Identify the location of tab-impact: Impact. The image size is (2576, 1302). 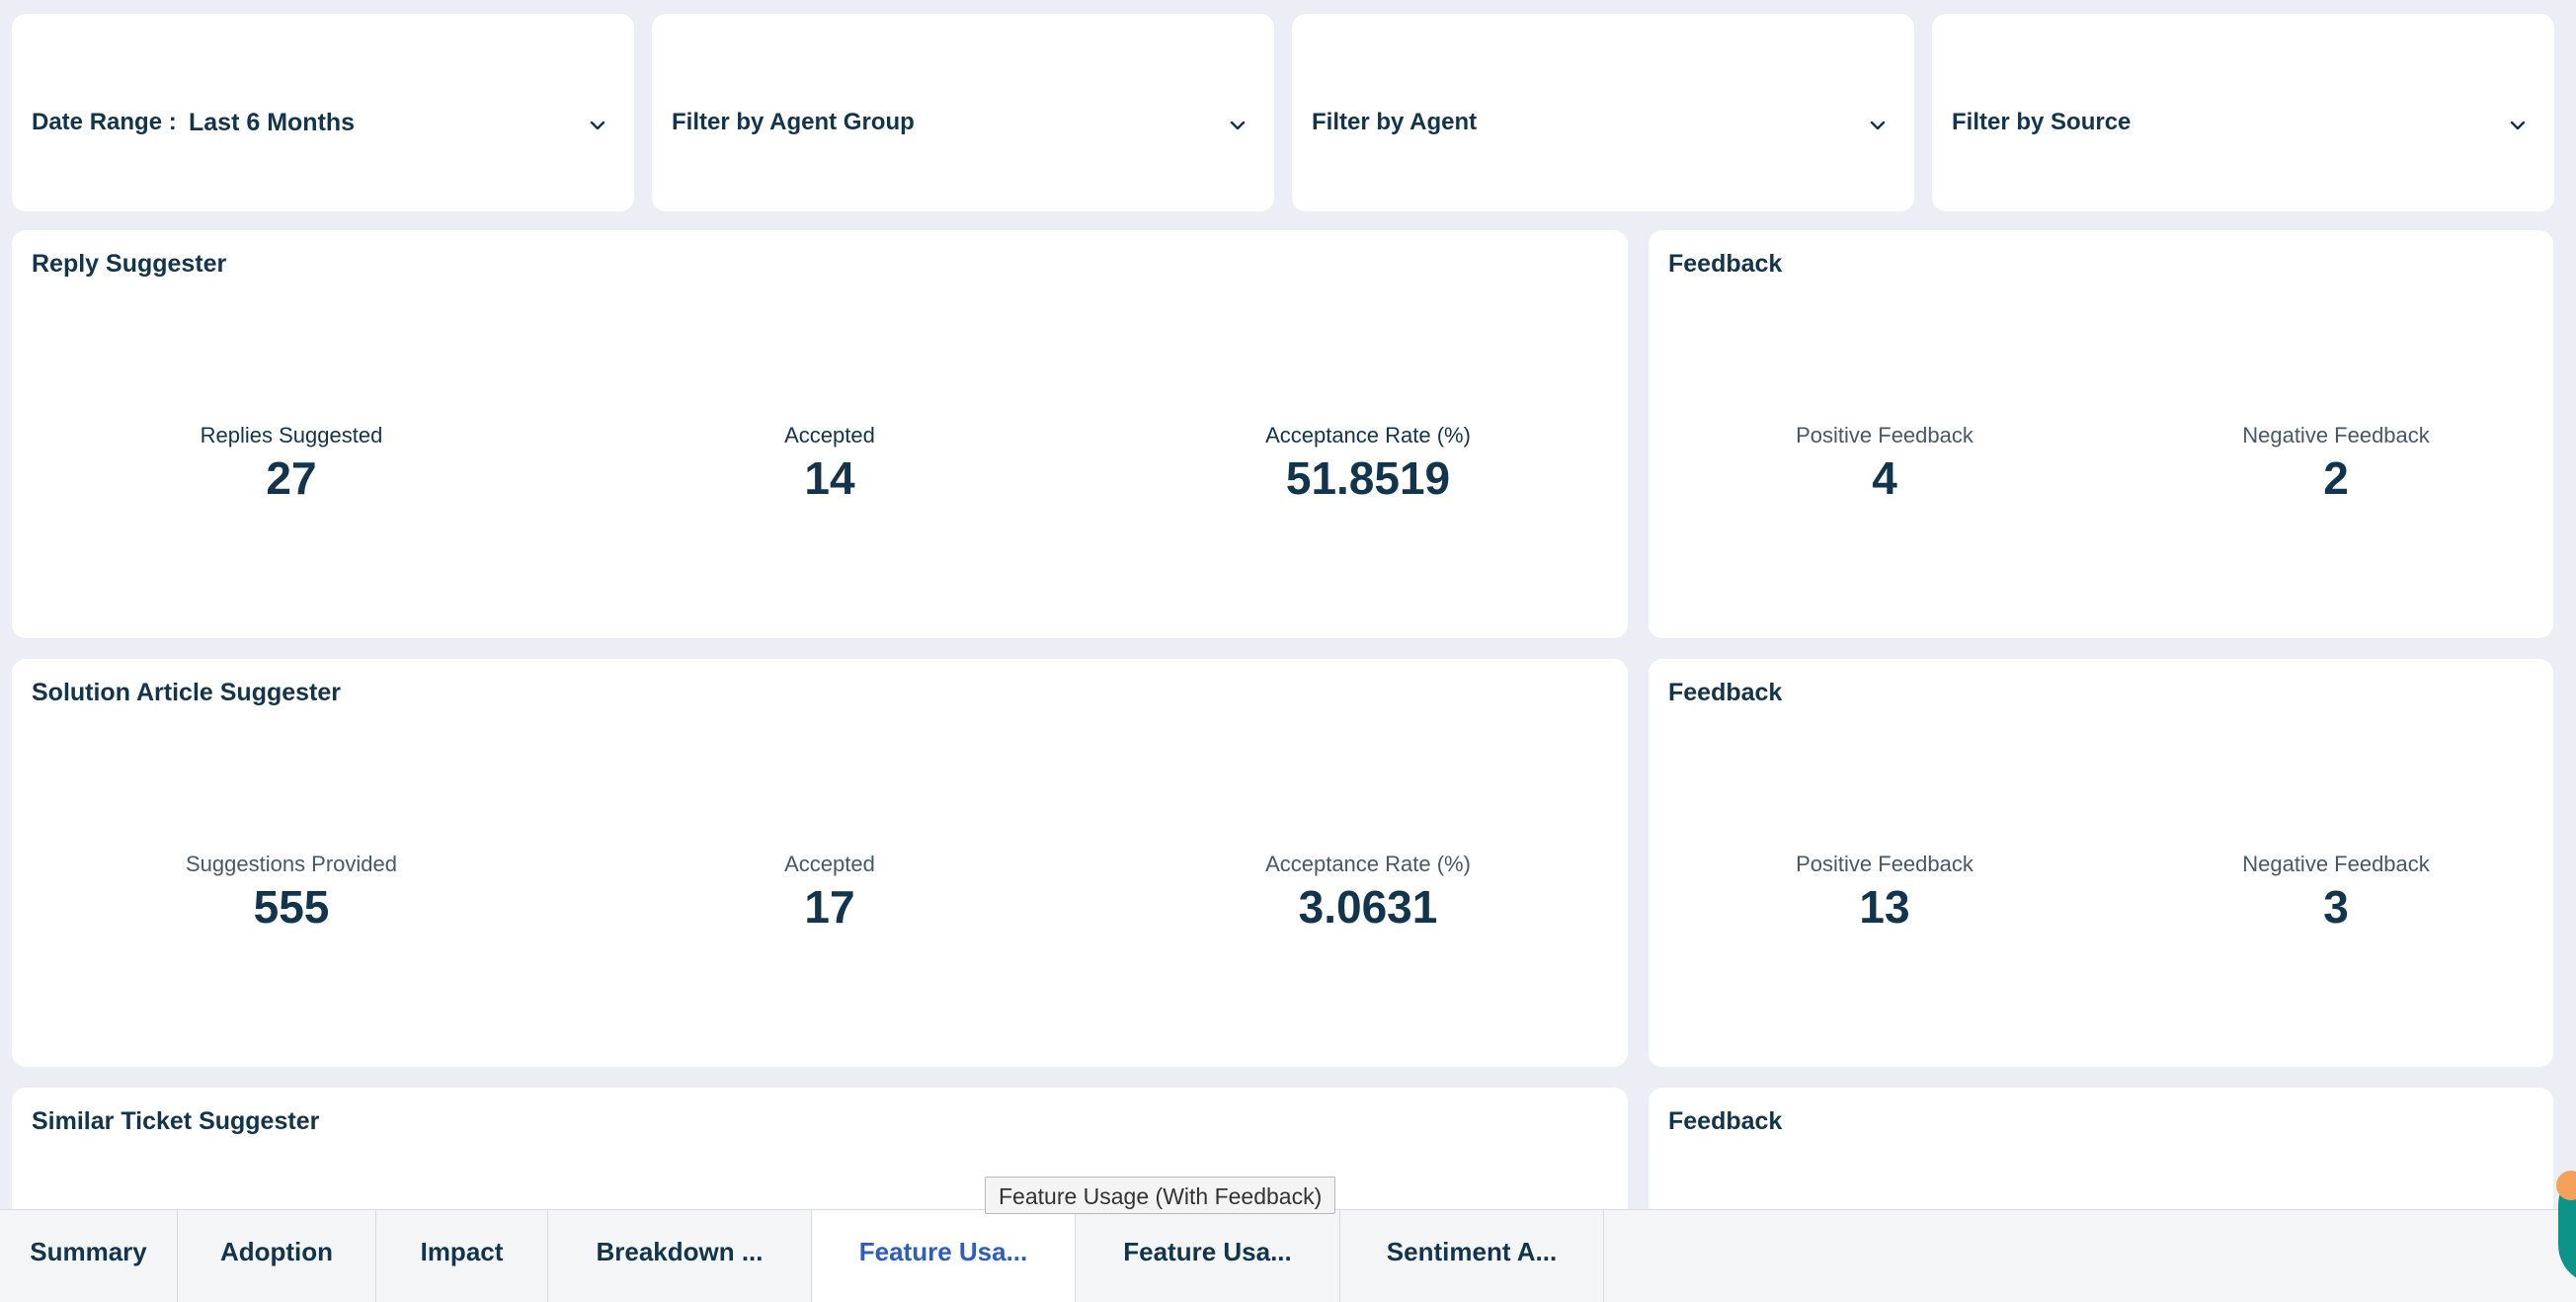
(462, 1256).